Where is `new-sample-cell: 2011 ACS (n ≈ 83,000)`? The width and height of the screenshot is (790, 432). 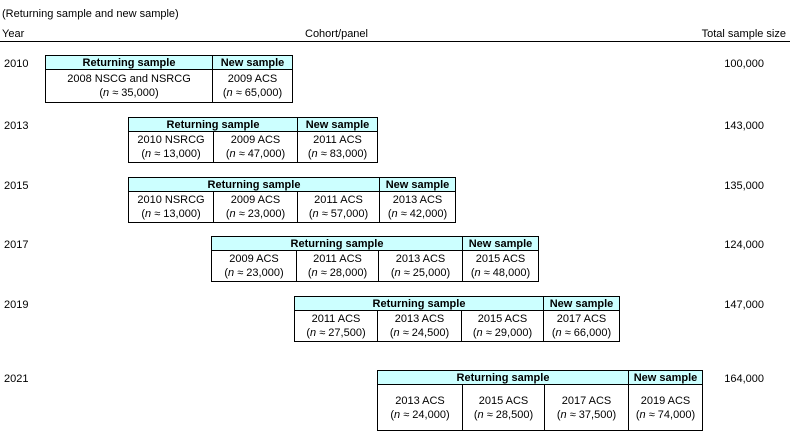
new-sample-cell: 2011 ACS (n ≈ 83,000) is located at coordinates (337, 147).